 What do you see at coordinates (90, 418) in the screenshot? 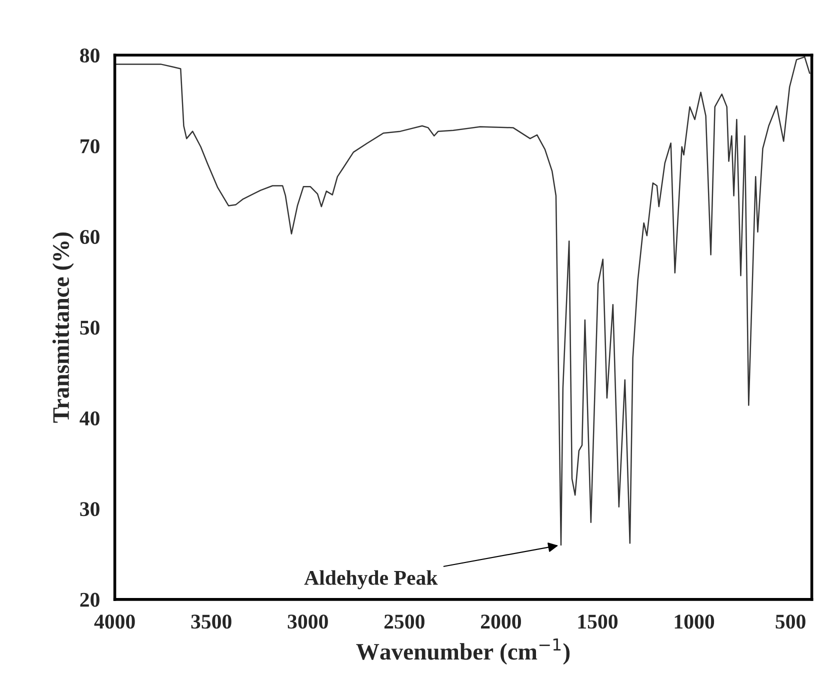
I see `y-tick-label: 40` at bounding box center [90, 418].